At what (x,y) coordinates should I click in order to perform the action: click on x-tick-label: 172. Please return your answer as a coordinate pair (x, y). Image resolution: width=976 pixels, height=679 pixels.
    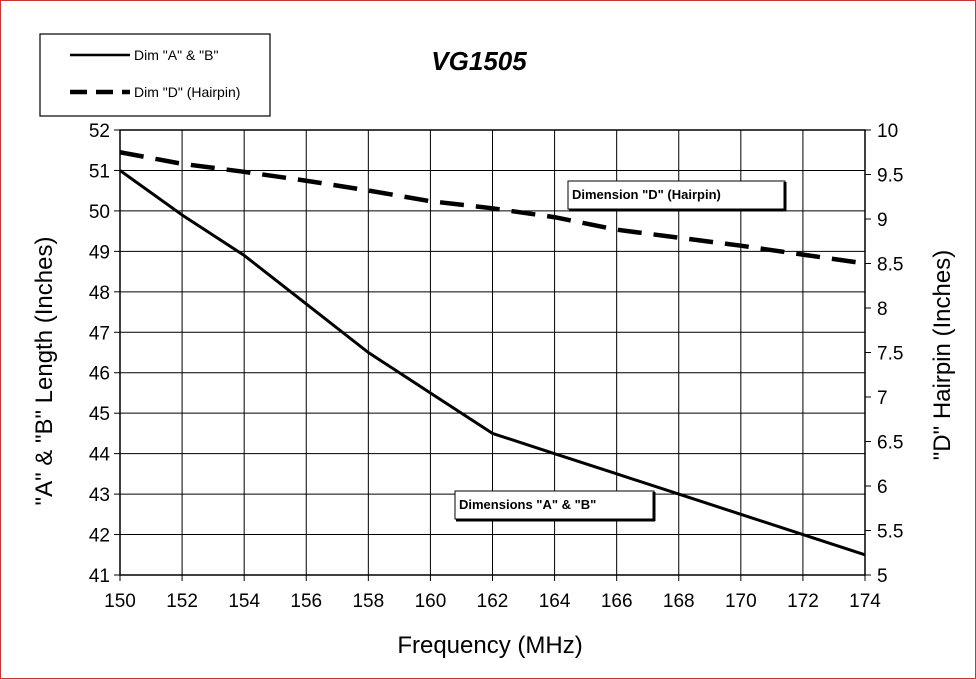
    Looking at the image, I should click on (803, 601).